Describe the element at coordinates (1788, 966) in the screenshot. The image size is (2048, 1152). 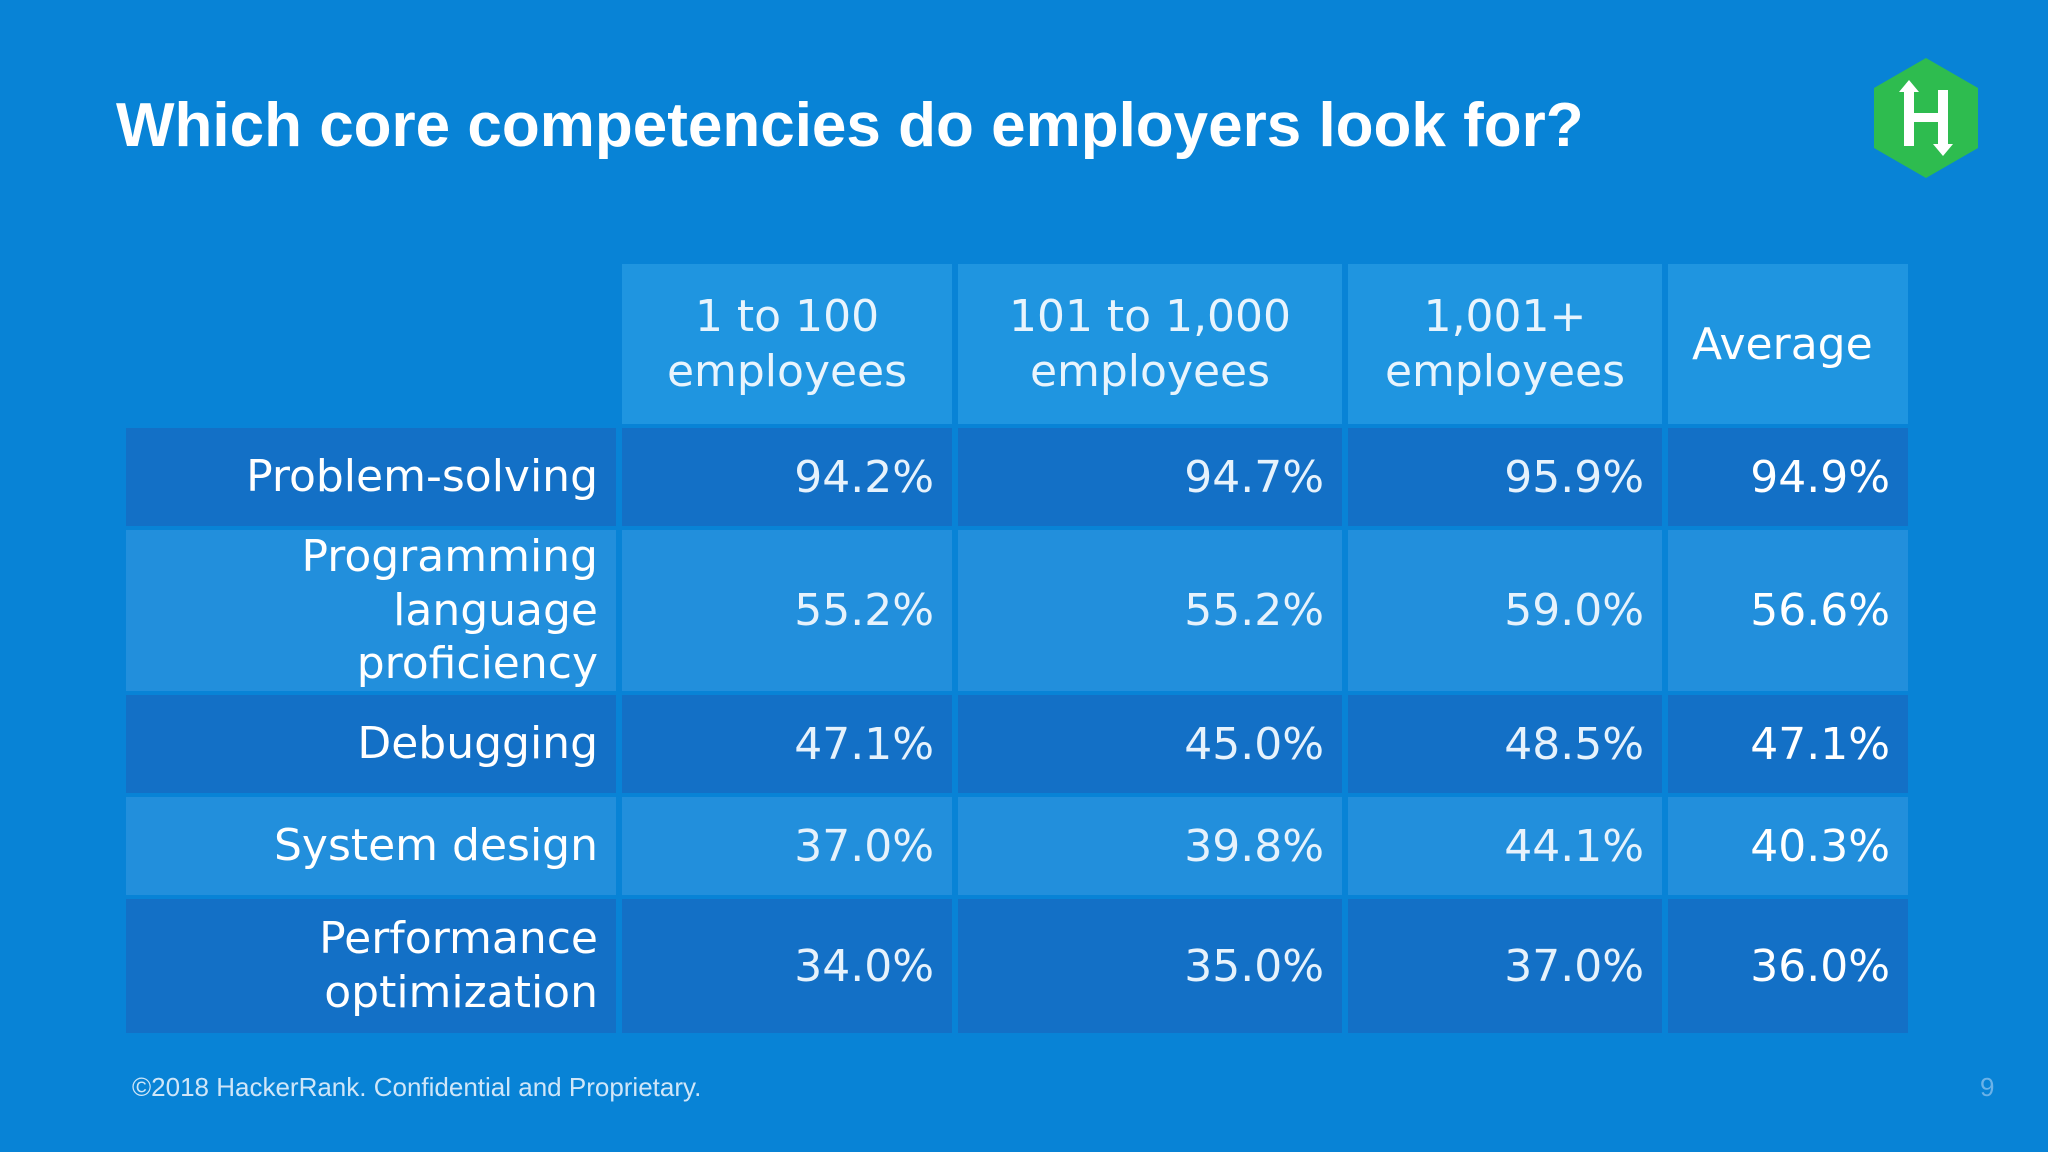
I see `average-cell: 36.0%` at that location.